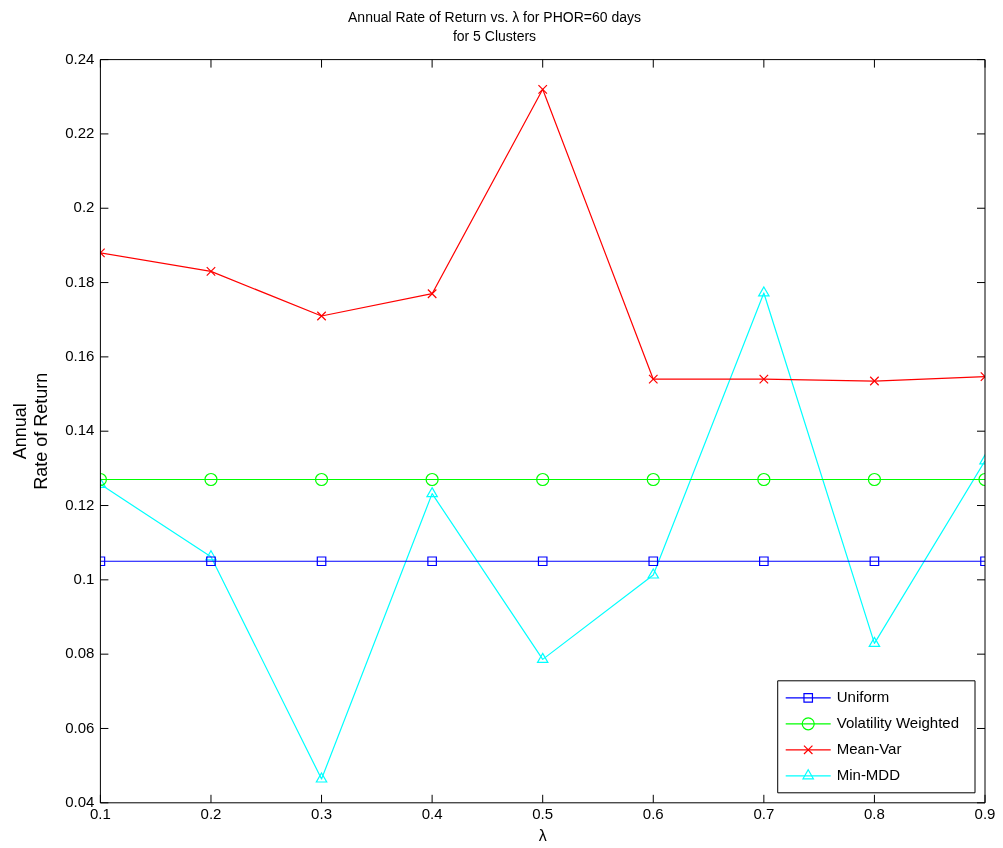 The height and width of the screenshot is (848, 1003). I want to click on y-tick-label: 0.18, so click(80, 281).